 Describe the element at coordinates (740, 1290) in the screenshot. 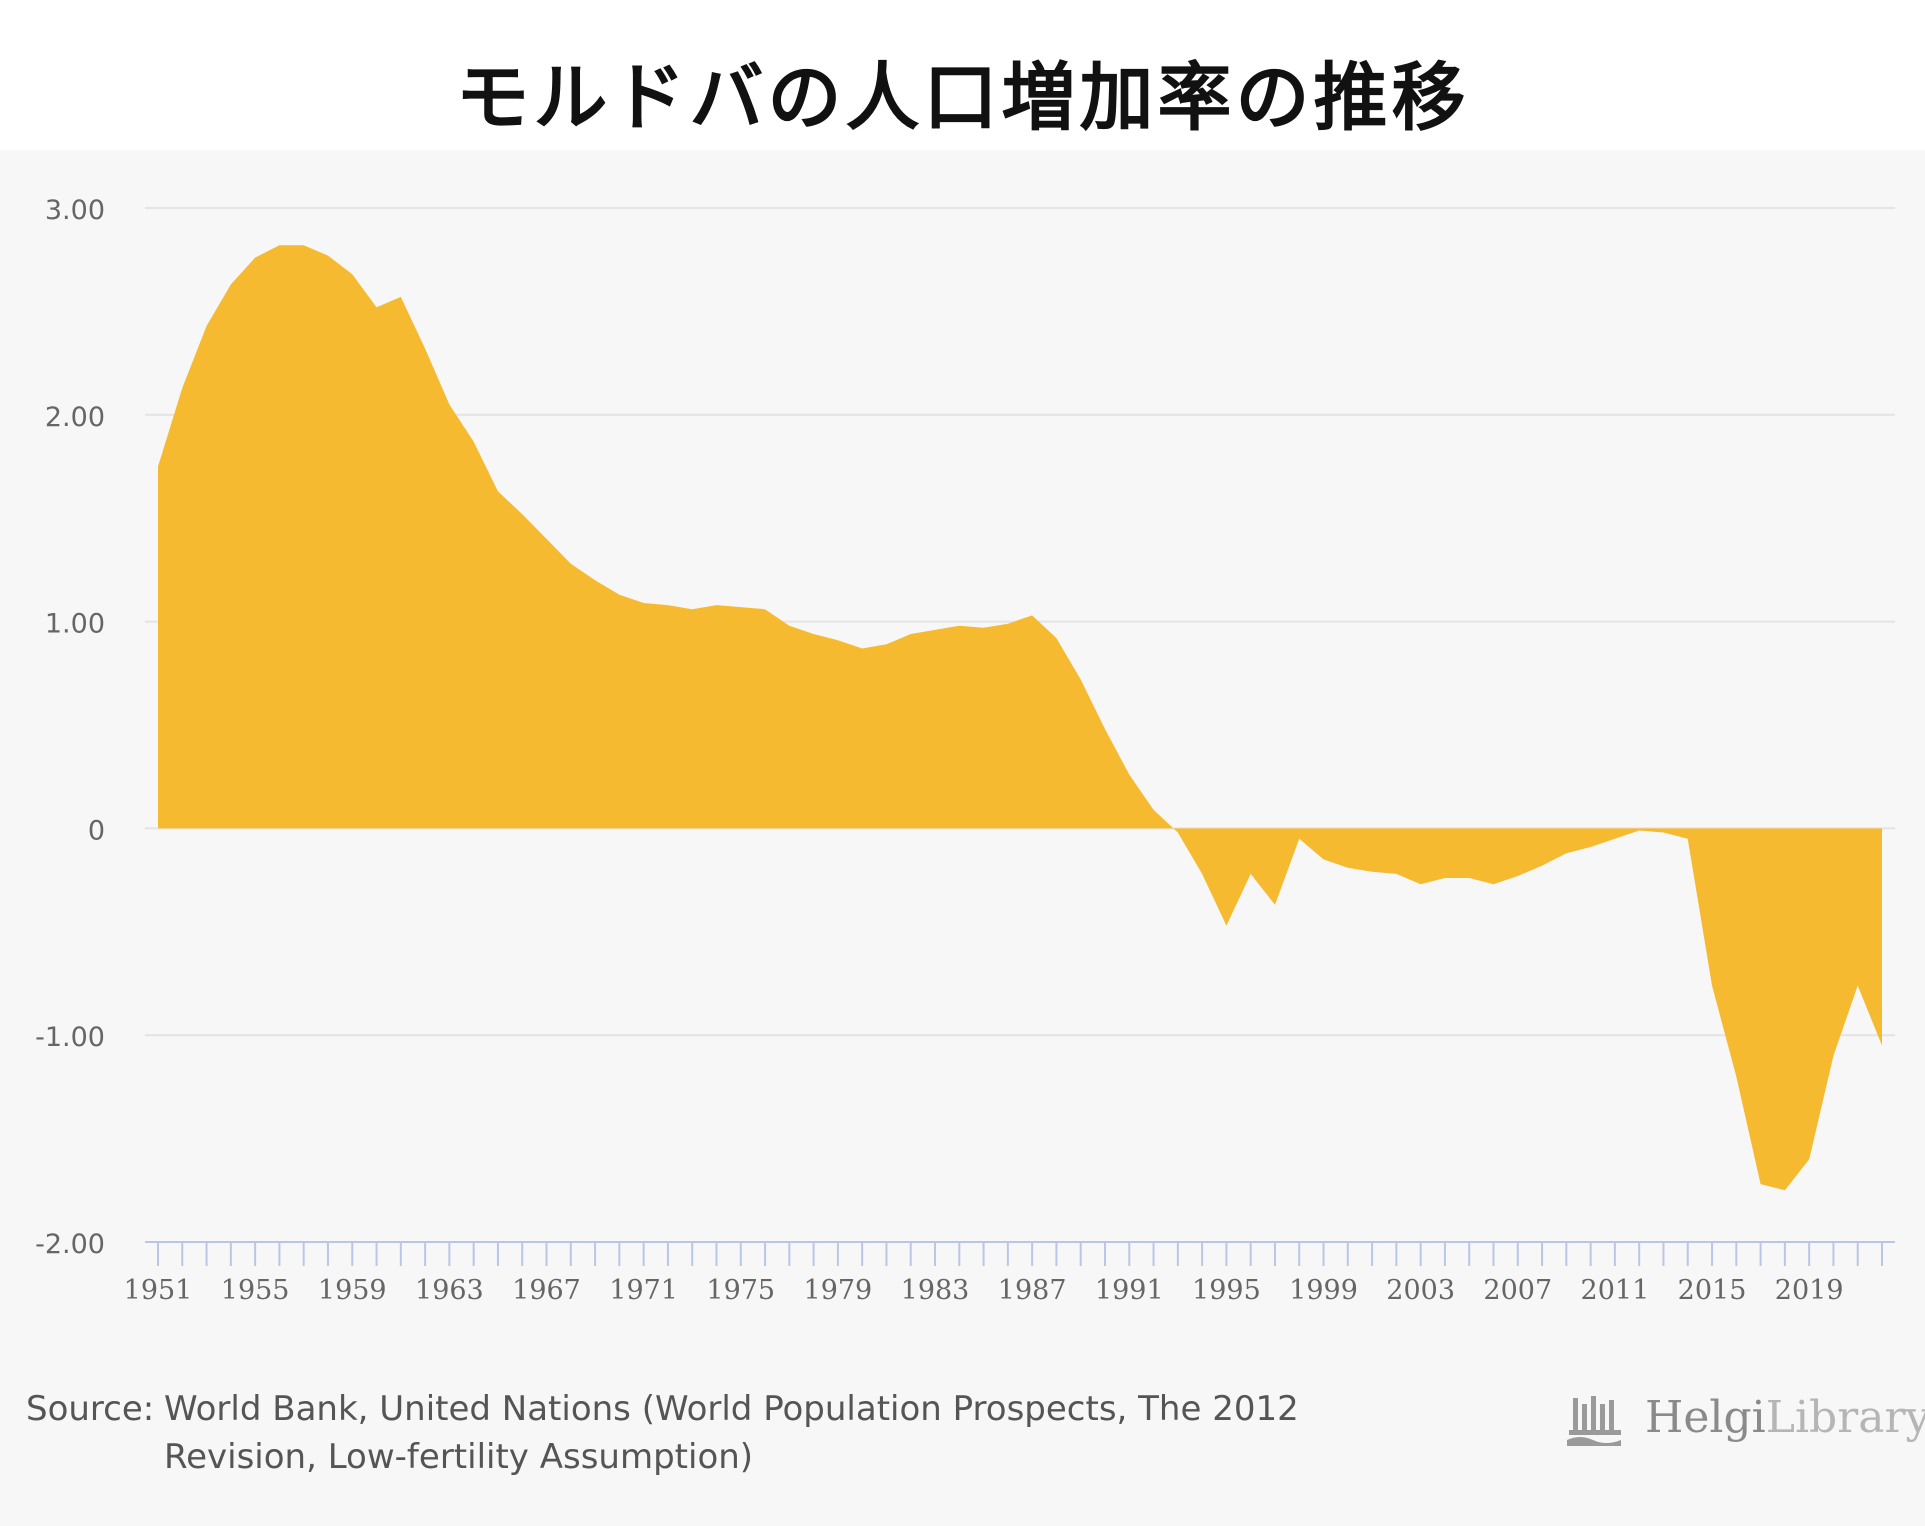

I see `x-tick-label: 1975` at that location.